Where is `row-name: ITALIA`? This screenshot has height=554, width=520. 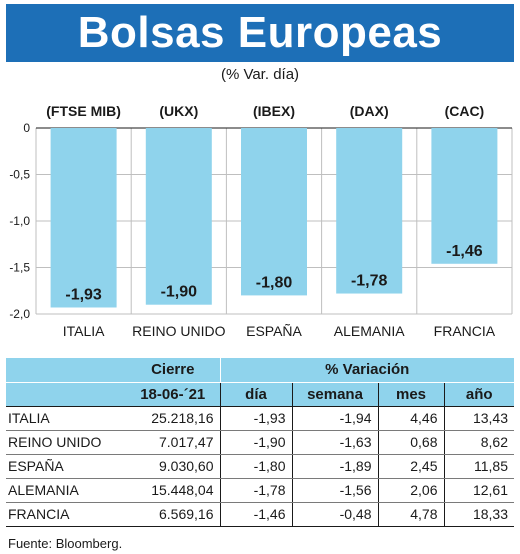 row-name: ITALIA is located at coordinates (66, 418).